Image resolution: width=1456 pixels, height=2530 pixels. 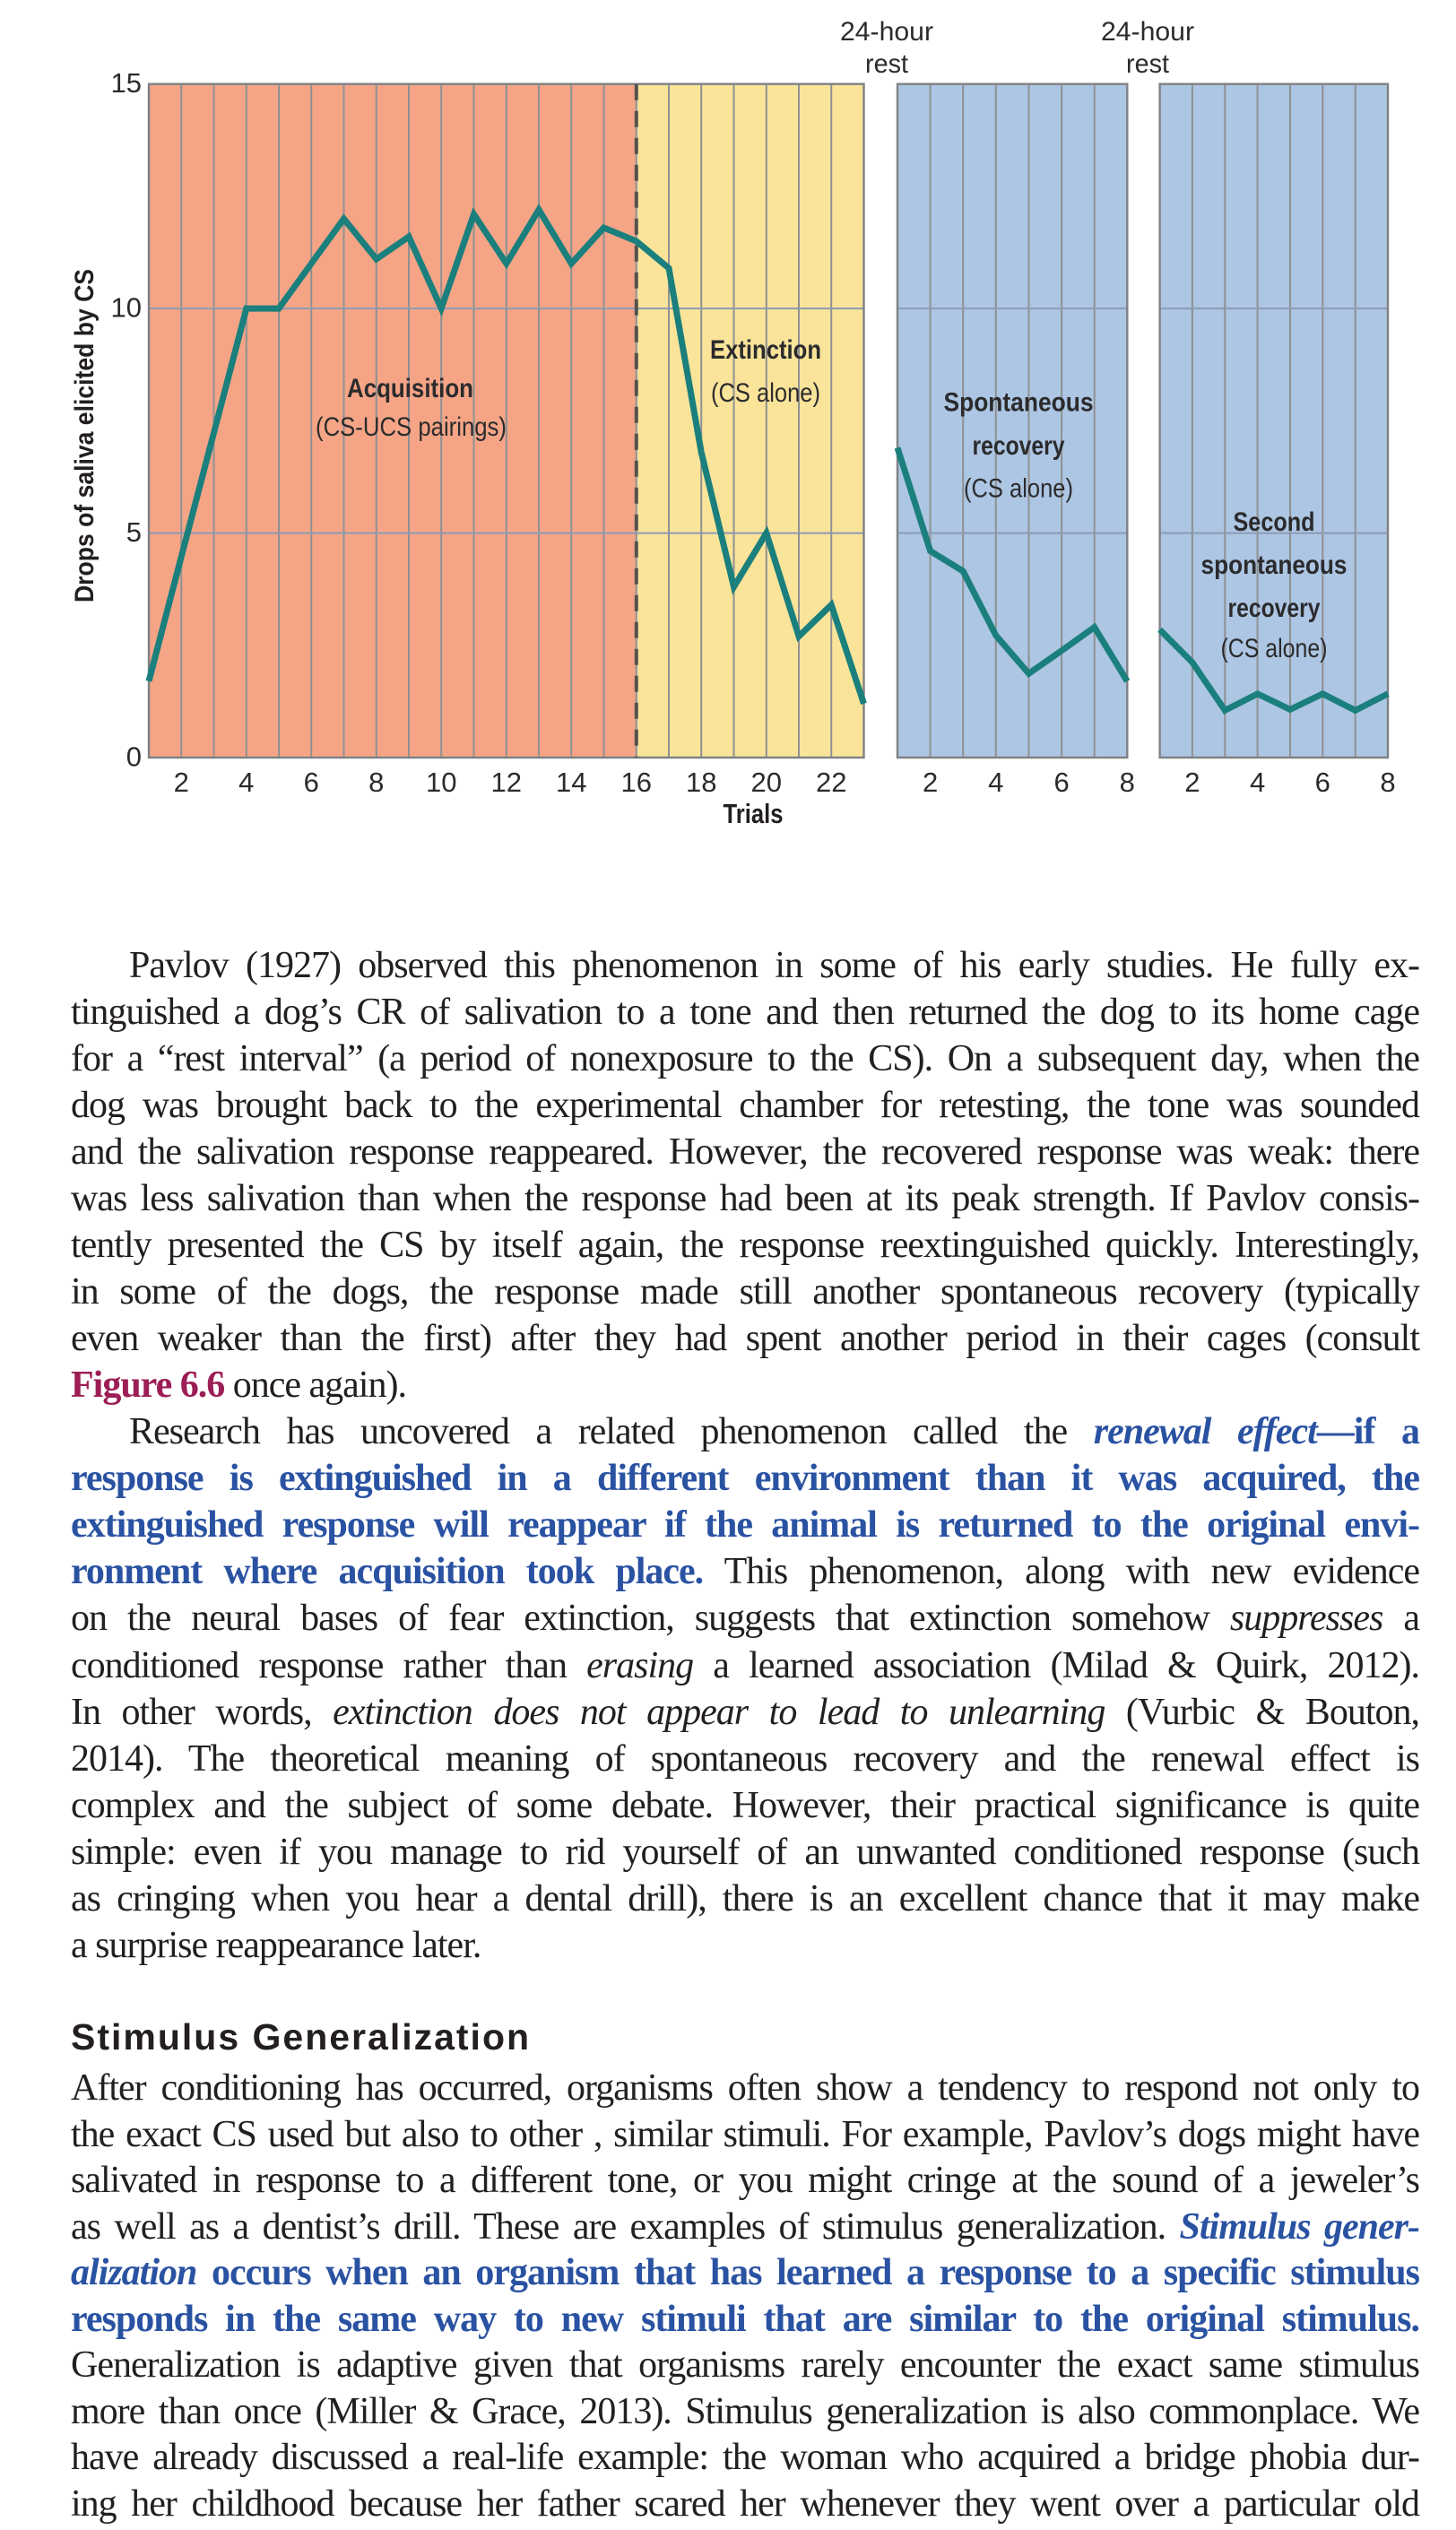 What do you see at coordinates (701, 782) in the screenshot?
I see `svg-text: 18` at bounding box center [701, 782].